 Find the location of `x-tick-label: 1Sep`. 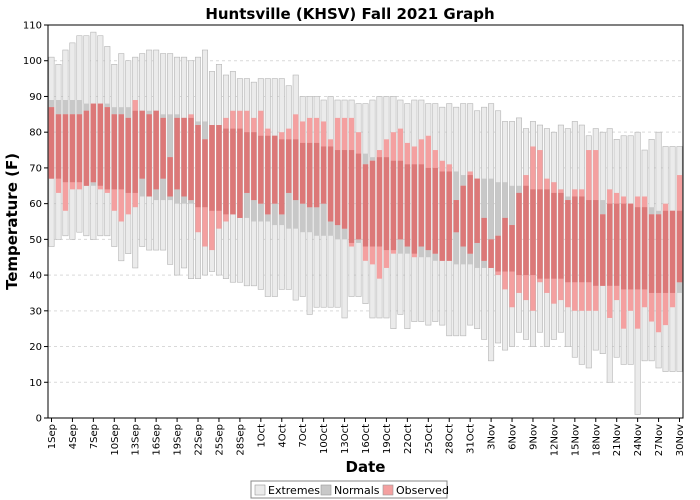

x-tick-label: 1Sep is located at coordinates (52, 436).